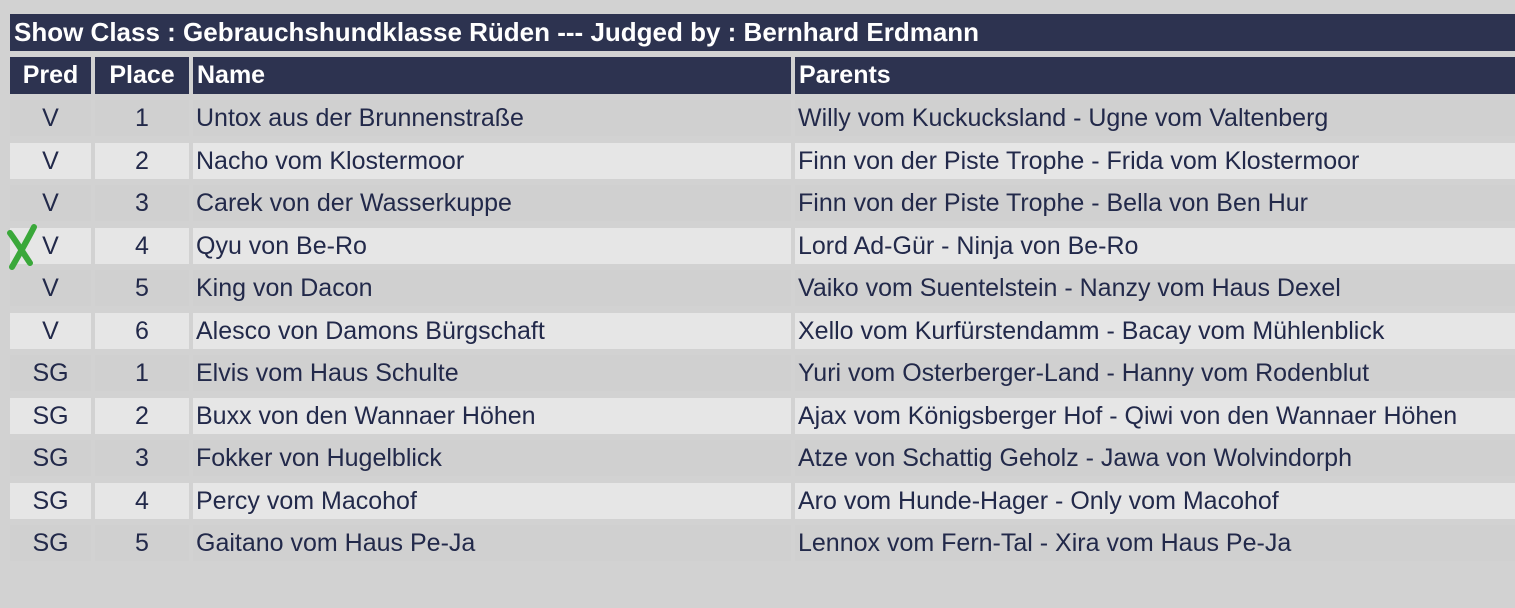  Describe the element at coordinates (492, 373) in the screenshot. I see `cell-name: Elvis vom Haus Schulte` at that location.